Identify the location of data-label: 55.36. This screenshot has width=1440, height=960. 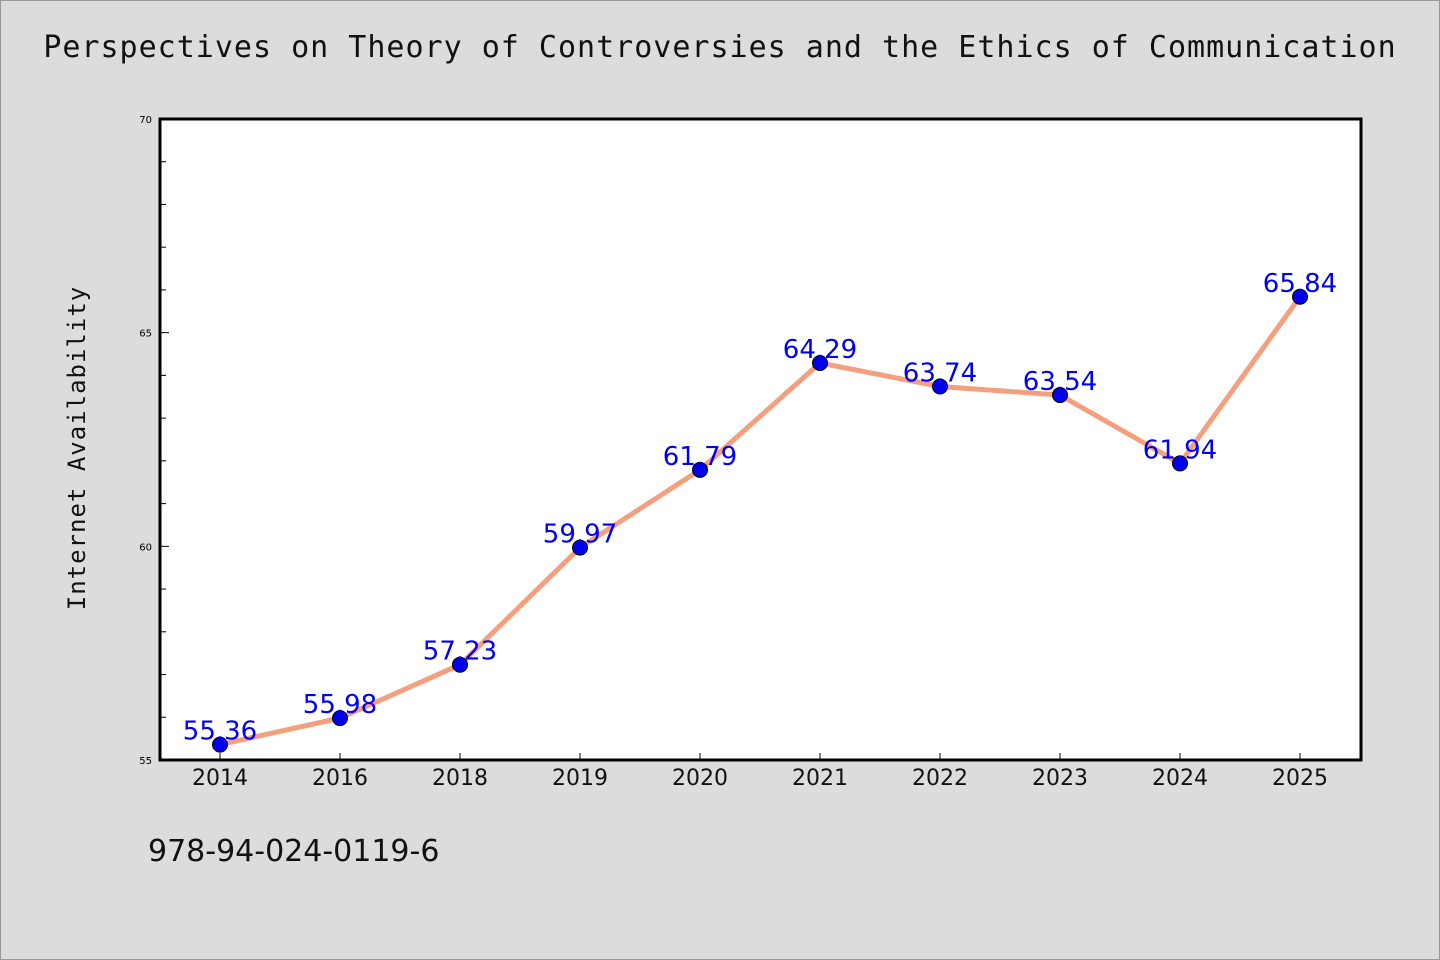
(220, 732).